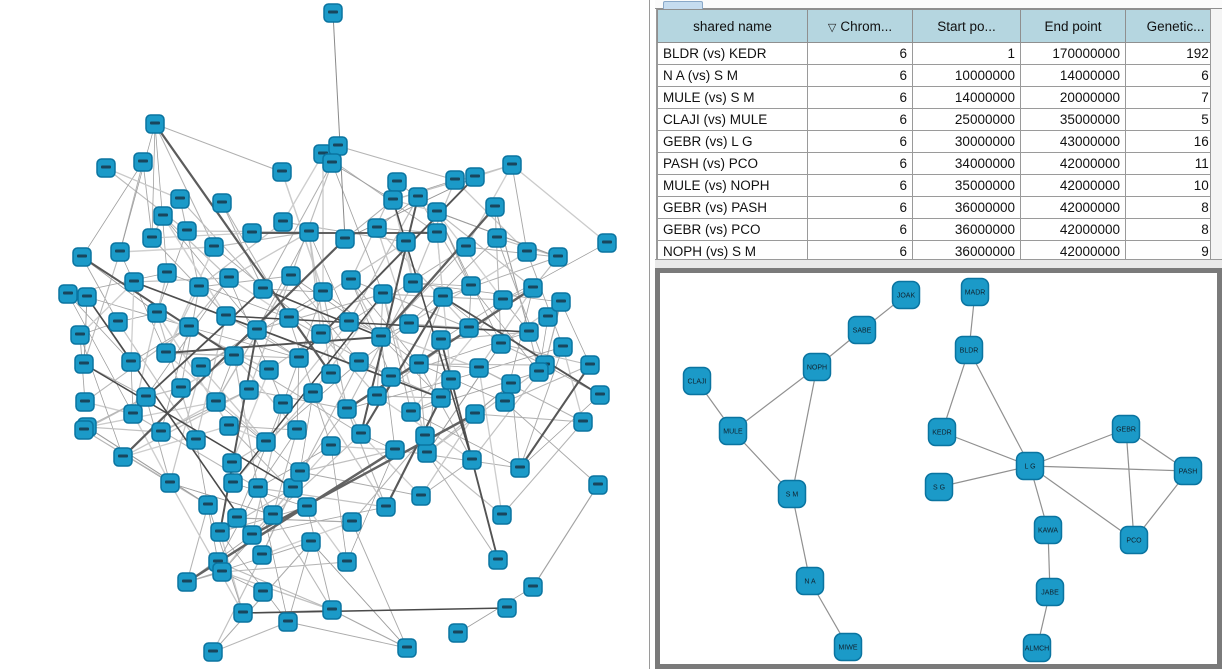 This screenshot has width=1222, height=669. What do you see at coordinates (862, 330) in the screenshot?
I see `network-node-SABE` at bounding box center [862, 330].